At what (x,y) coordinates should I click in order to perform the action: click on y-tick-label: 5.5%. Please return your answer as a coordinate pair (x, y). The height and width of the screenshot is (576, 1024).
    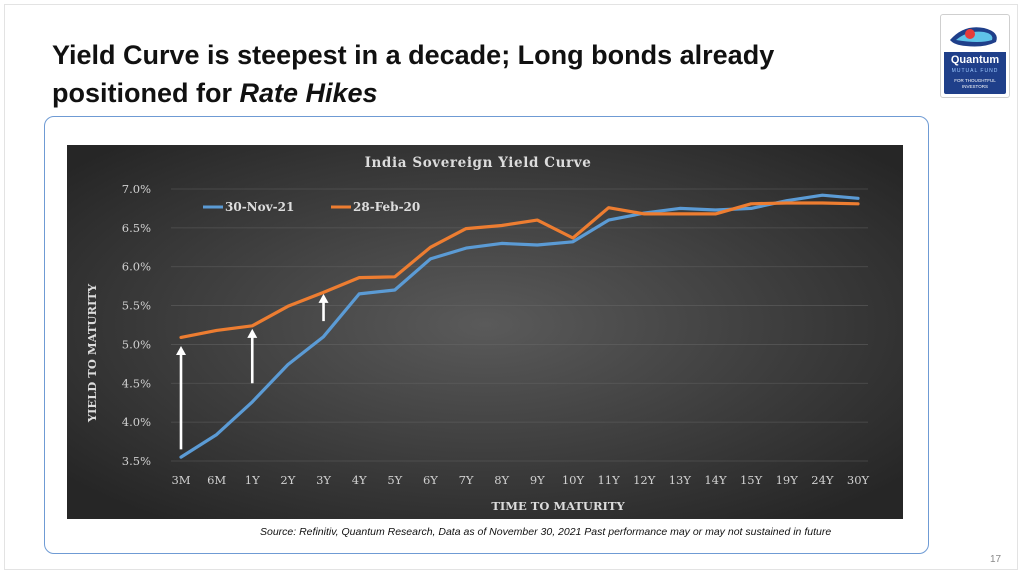
    Looking at the image, I should click on (136, 306).